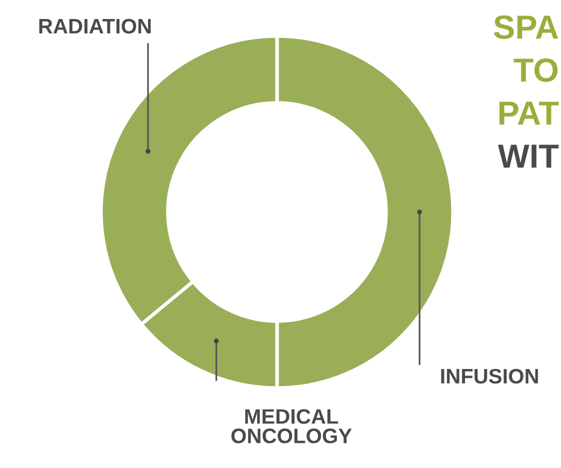 The image size is (561, 468). I want to click on text: TO, so click(536, 70).